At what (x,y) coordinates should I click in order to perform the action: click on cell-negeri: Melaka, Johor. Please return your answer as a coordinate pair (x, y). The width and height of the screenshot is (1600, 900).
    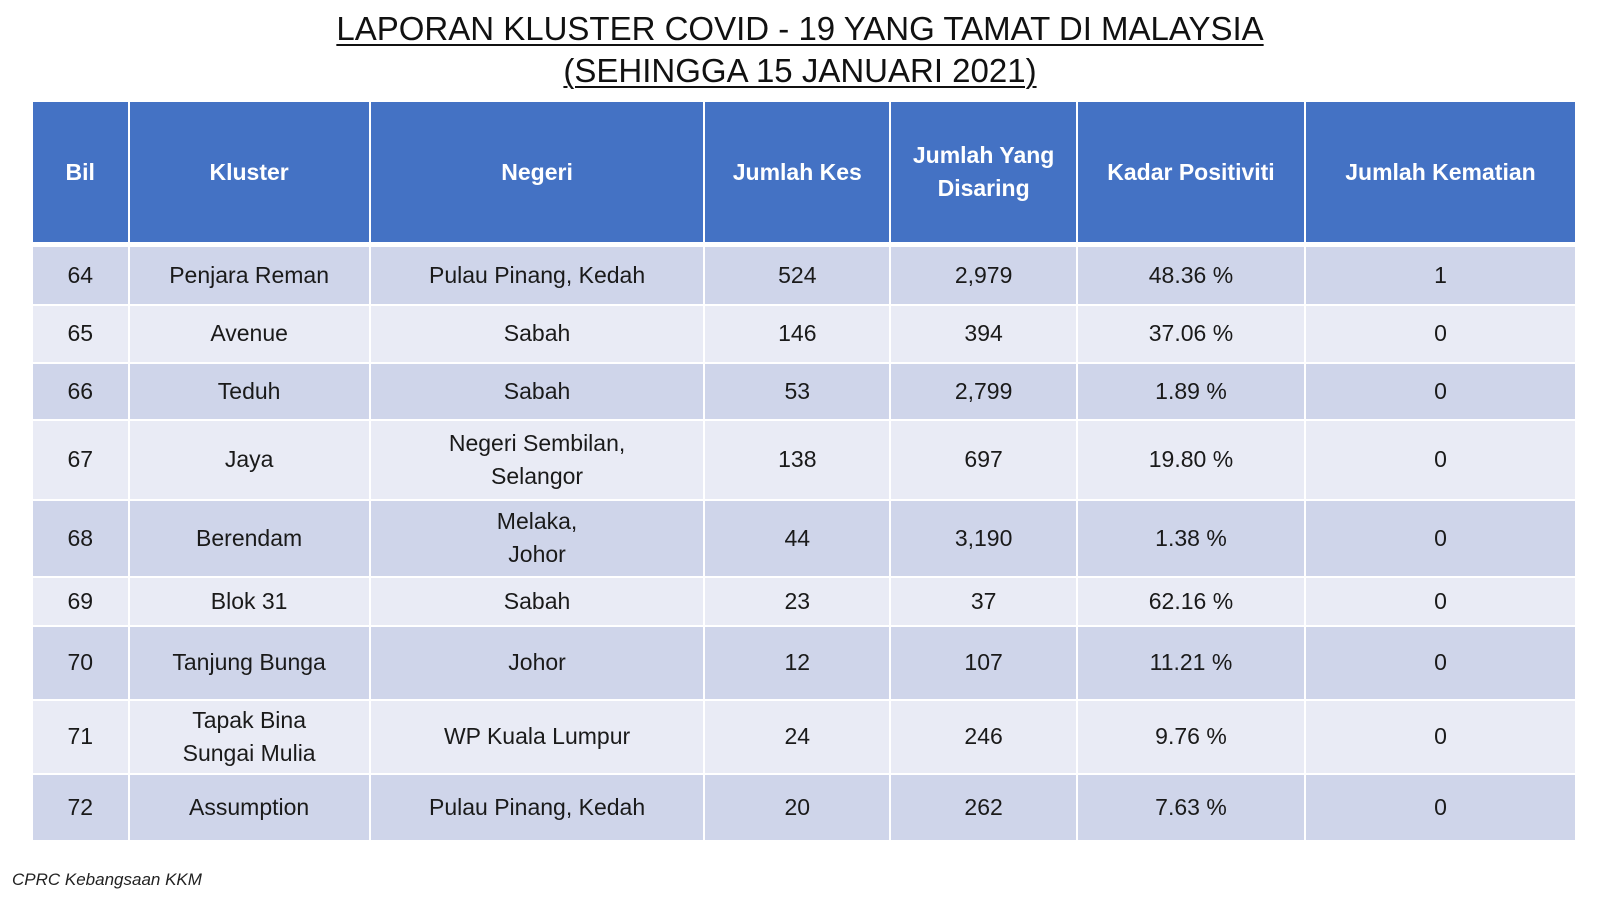
    Looking at the image, I should click on (537, 538).